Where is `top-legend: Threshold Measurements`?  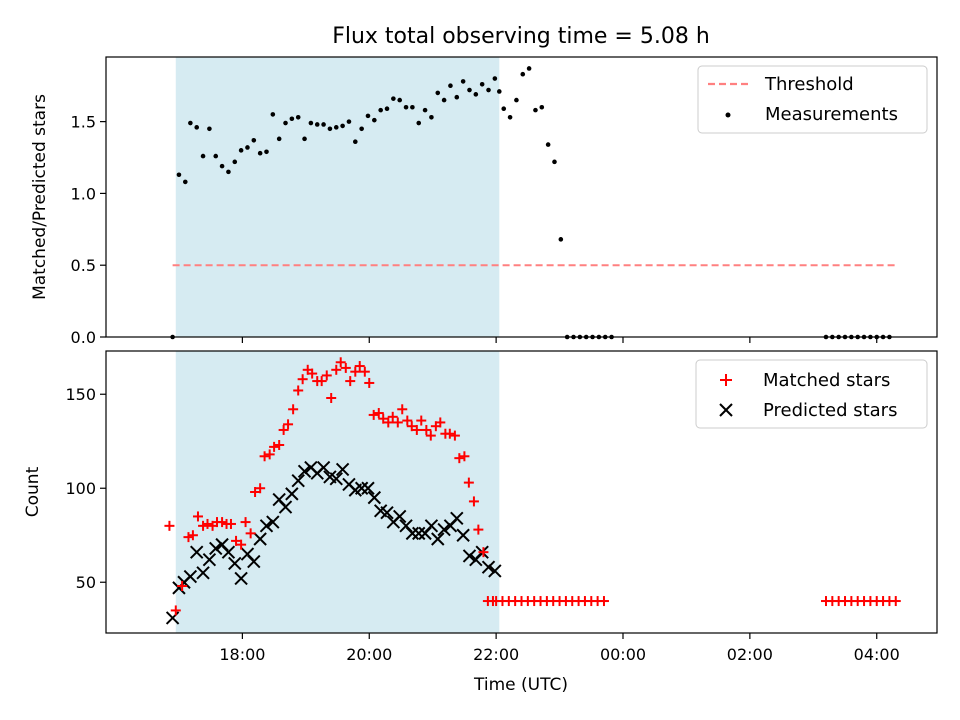
top-legend: Threshold Measurements is located at coordinates (812, 99).